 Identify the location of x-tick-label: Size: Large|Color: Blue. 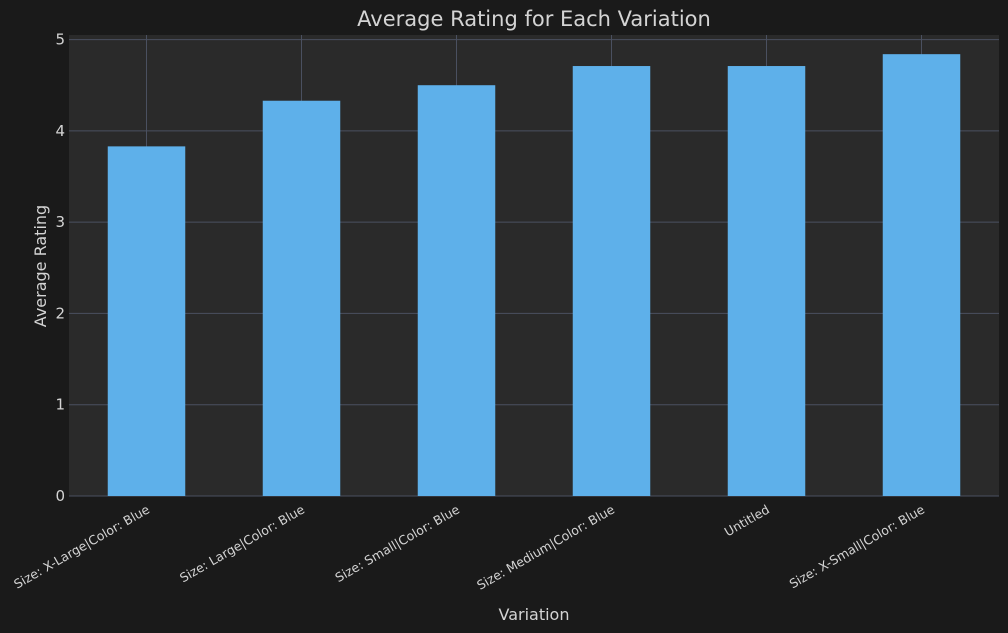
(242, 543).